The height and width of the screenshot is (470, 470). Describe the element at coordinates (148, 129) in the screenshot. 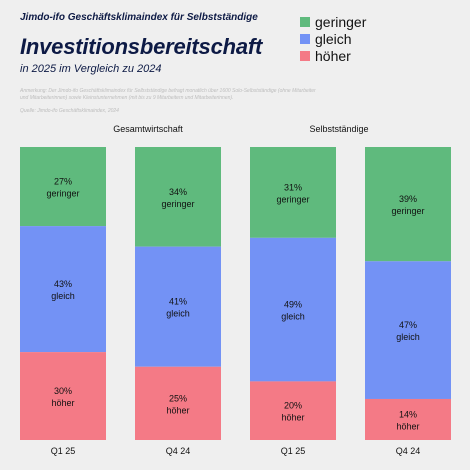

I see `group-label-gesamtwirtschaft: Gesamtwirtschaft` at that location.